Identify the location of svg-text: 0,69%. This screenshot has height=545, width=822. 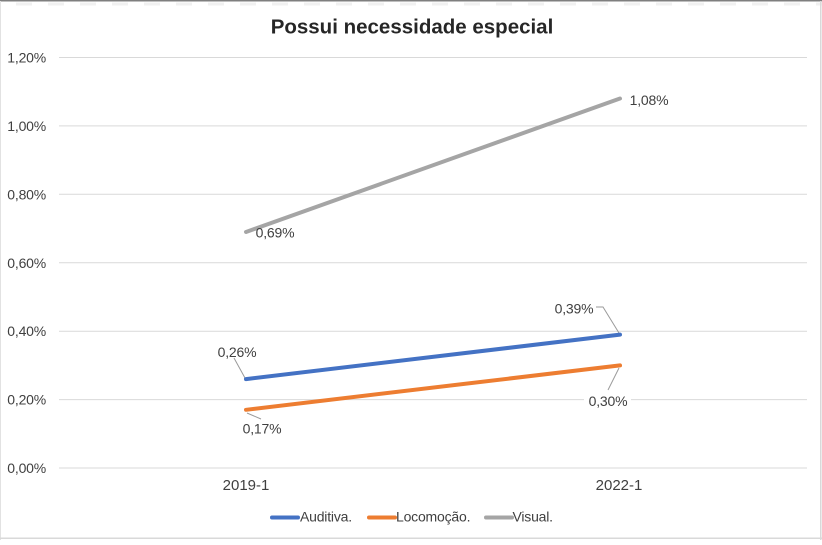
(275, 233).